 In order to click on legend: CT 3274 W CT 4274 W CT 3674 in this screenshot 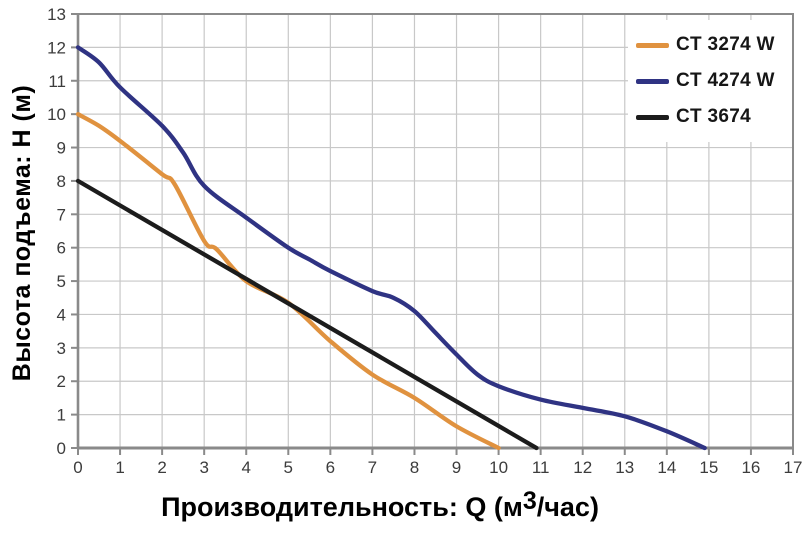, I will do `click(710, 81)`.